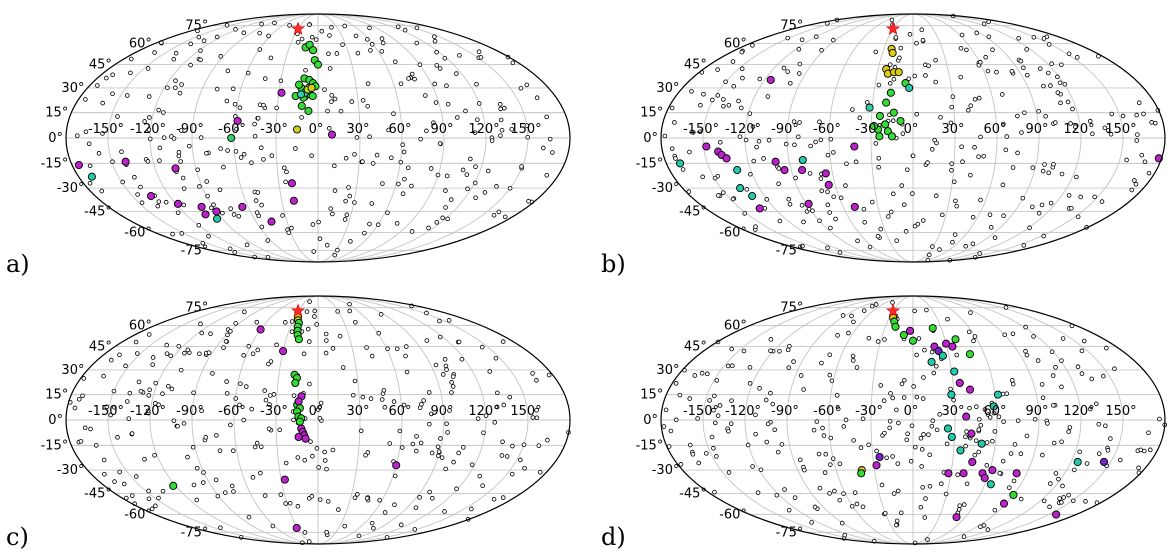 The width and height of the screenshot is (1171, 550). What do you see at coordinates (190, 411) in the screenshot?
I see `longitude-tick-label: -90°` at bounding box center [190, 411].